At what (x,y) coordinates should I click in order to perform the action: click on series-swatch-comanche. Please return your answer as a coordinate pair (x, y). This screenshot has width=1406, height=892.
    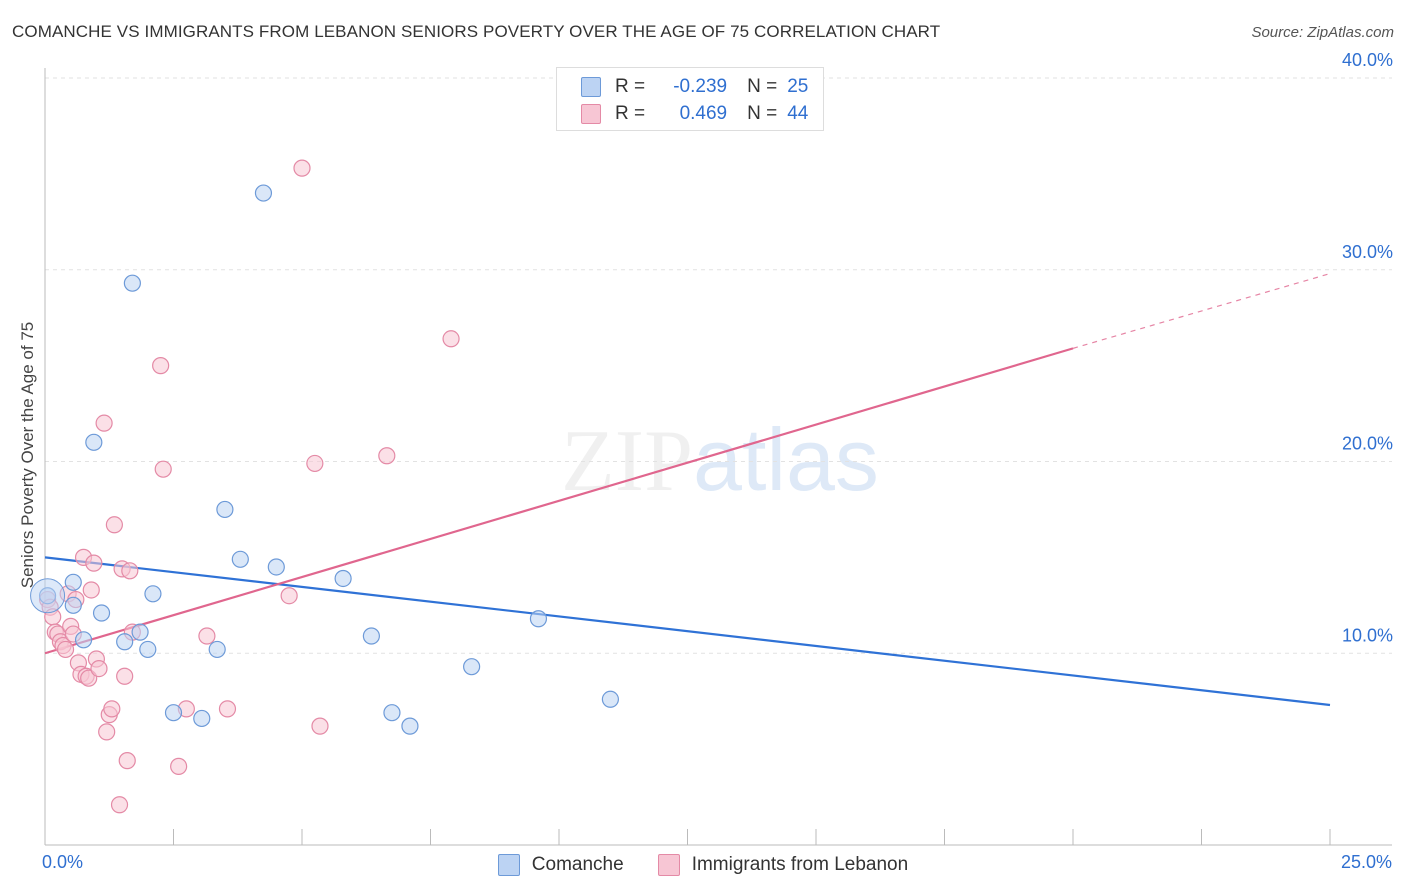
    Looking at the image, I should click on (508, 865).